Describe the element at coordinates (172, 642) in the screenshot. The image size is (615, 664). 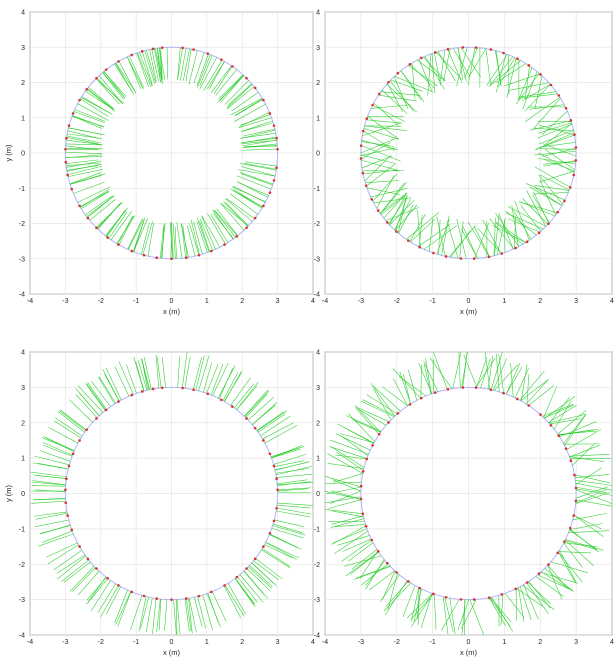
I see `x-tick-label: 0` at that location.